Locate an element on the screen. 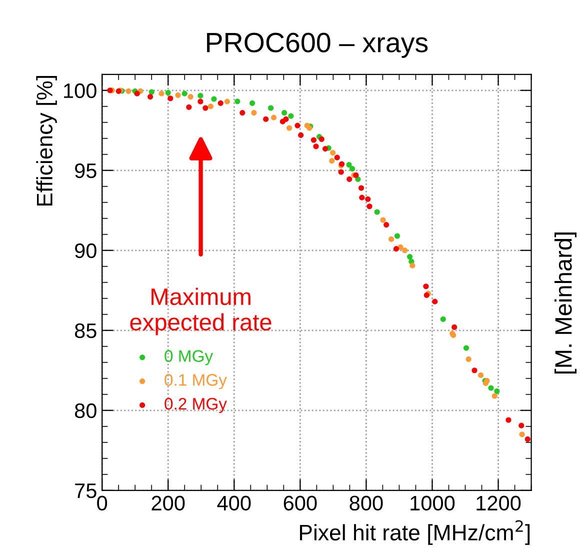 This screenshot has width=580, height=551. annotation: Maximum expected rate is located at coordinates (201, 312).